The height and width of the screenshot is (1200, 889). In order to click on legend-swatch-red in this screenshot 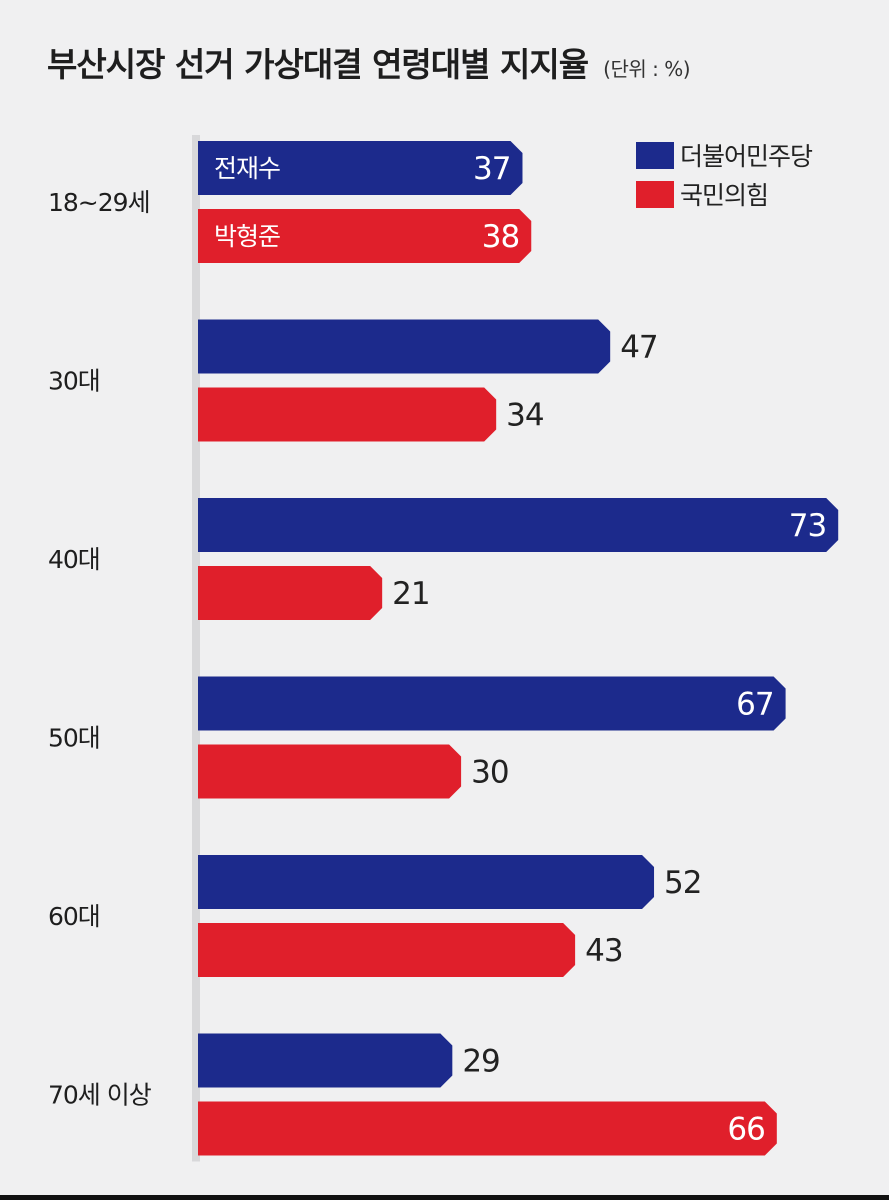, I will do `click(655, 194)`.